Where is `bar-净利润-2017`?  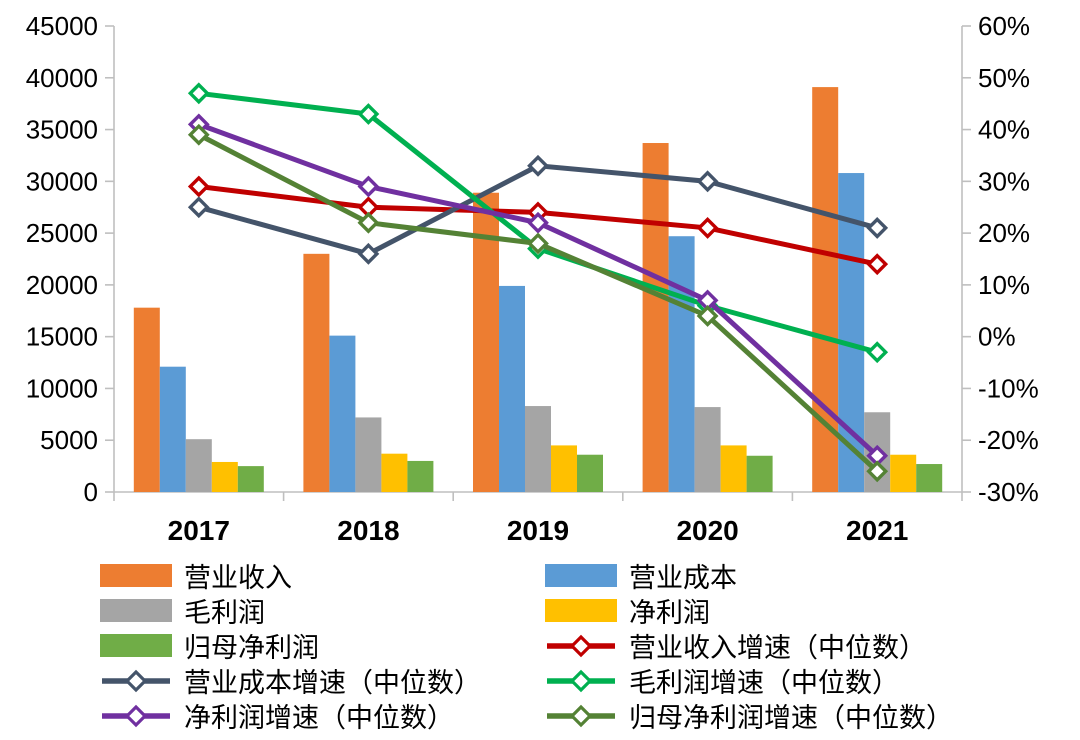
bar-净利润-2017 is located at coordinates (224, 476).